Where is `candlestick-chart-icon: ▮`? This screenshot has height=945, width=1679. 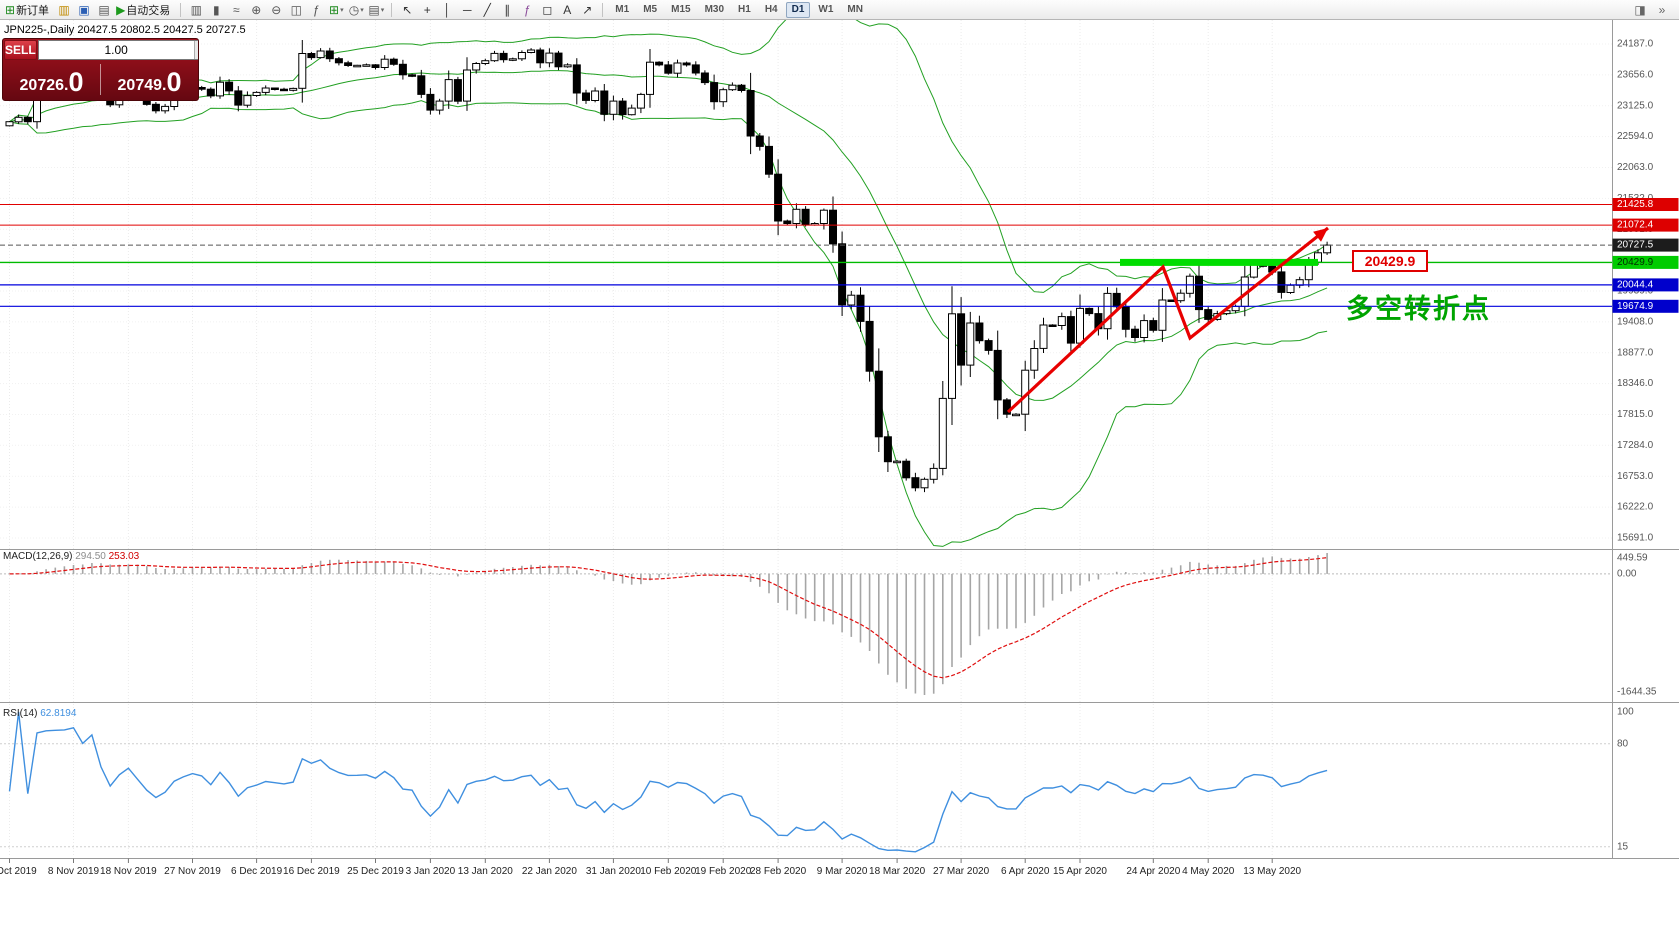 candlestick-chart-icon: ▮ is located at coordinates (216, 10).